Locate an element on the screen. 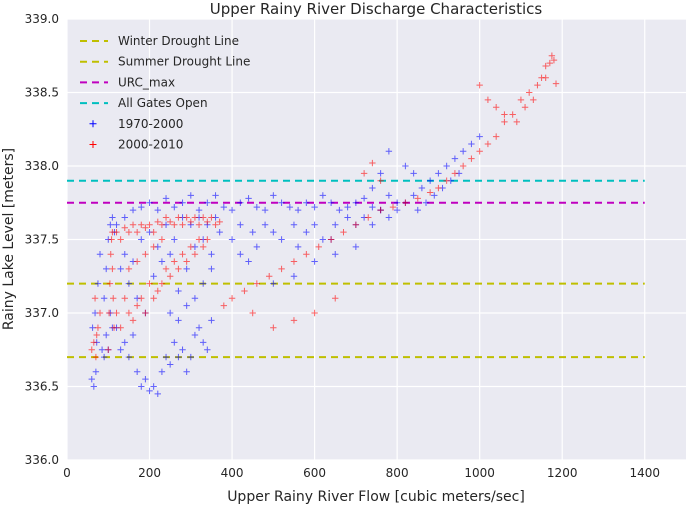  y-axis-label: Rainy Lake Level [meters] is located at coordinates (9, 239).